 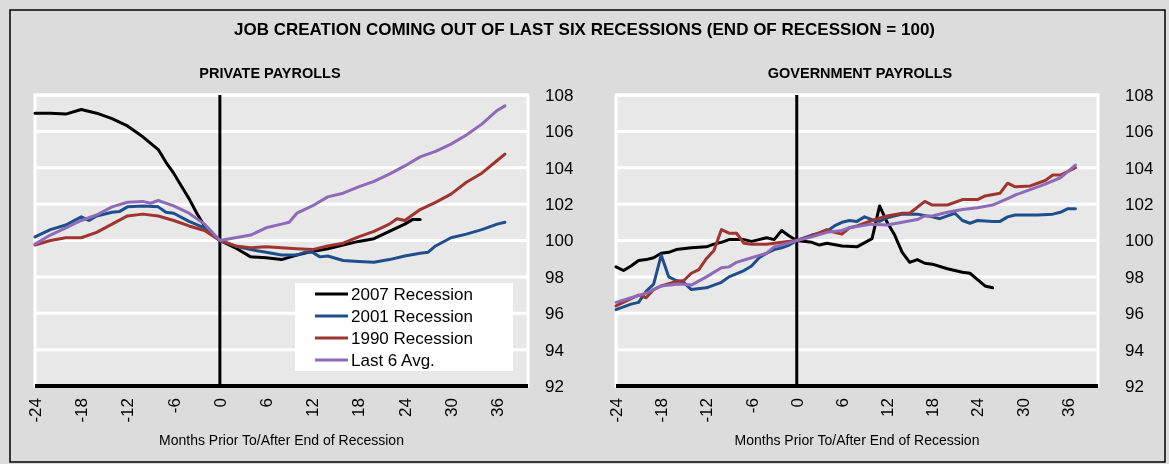 I want to click on legend-label: 2001 Recession, so click(x=412, y=316).